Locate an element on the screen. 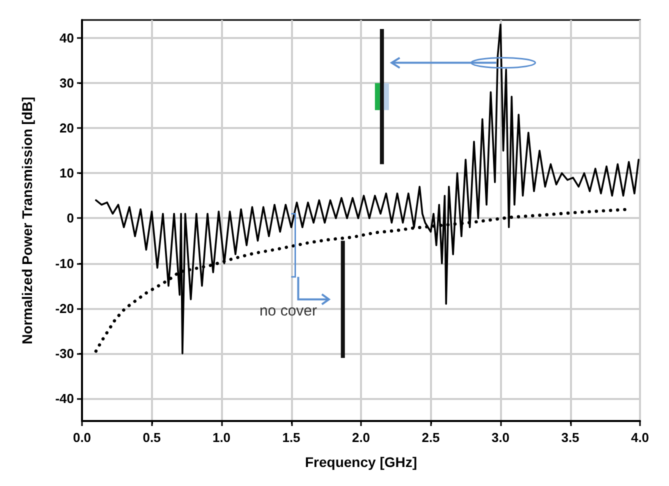 The height and width of the screenshot is (486, 669). y-tick-label: 0 is located at coordinates (70, 218).